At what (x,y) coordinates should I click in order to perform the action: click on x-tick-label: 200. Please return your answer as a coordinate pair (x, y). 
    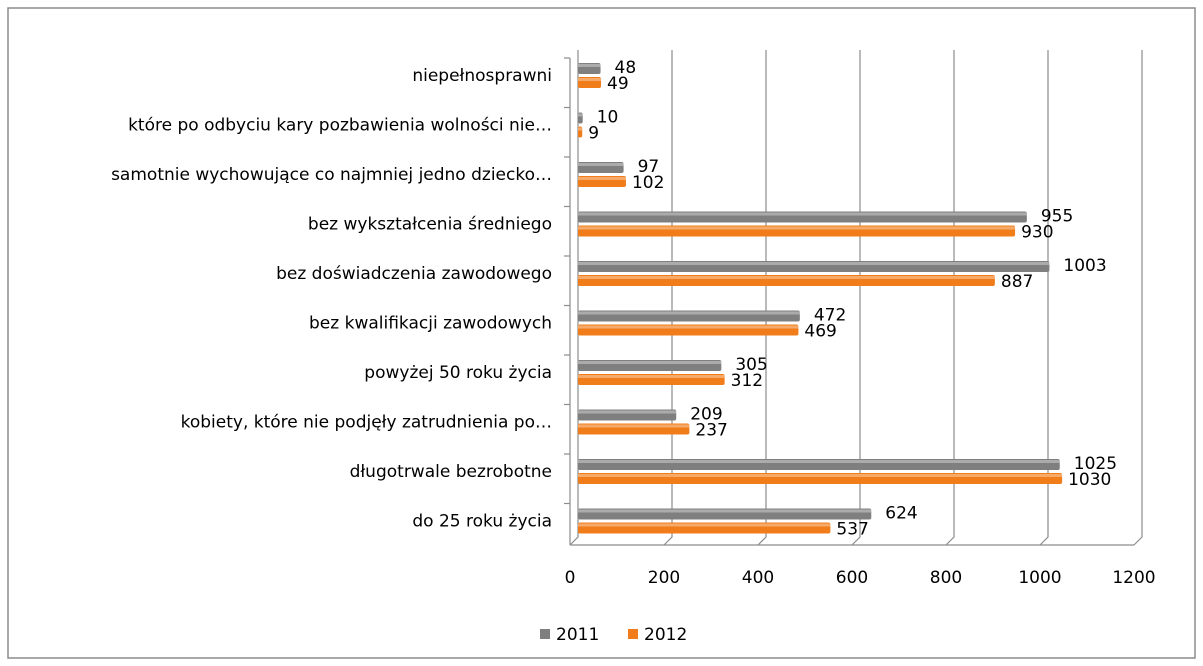
    Looking at the image, I should click on (664, 578).